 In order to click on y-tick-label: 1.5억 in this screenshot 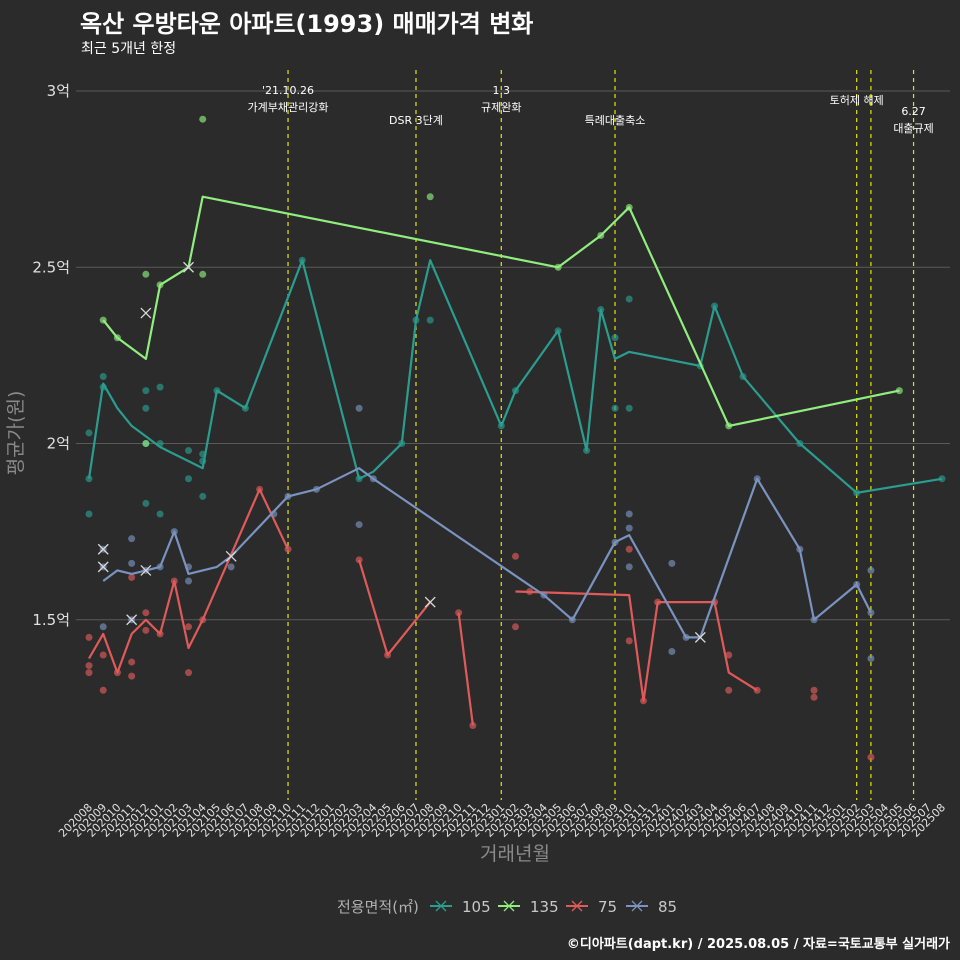, I will do `click(51, 620)`.